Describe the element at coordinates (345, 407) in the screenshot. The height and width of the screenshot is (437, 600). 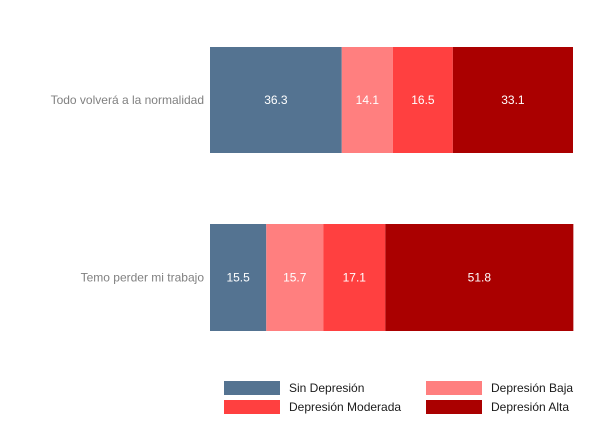
I see `legend-label: Depresión Moderada` at that location.